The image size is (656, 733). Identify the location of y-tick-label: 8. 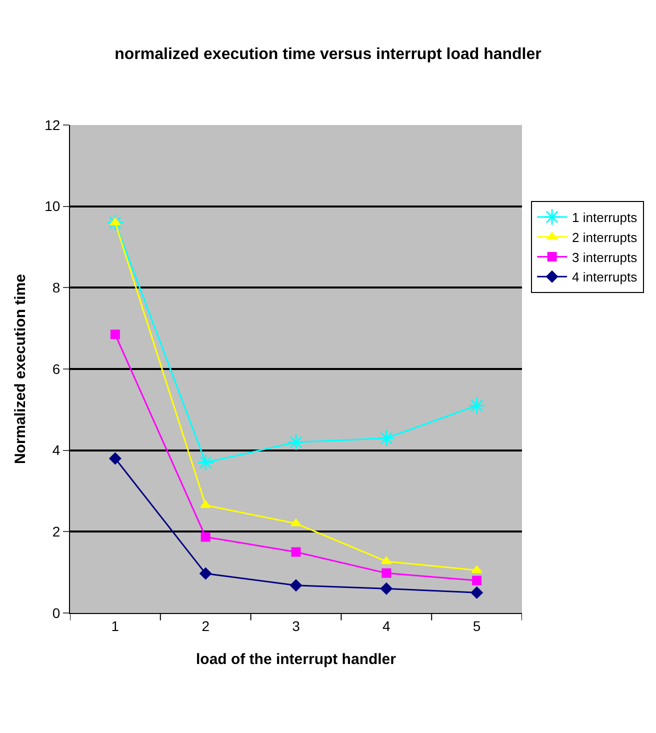
(56, 288).